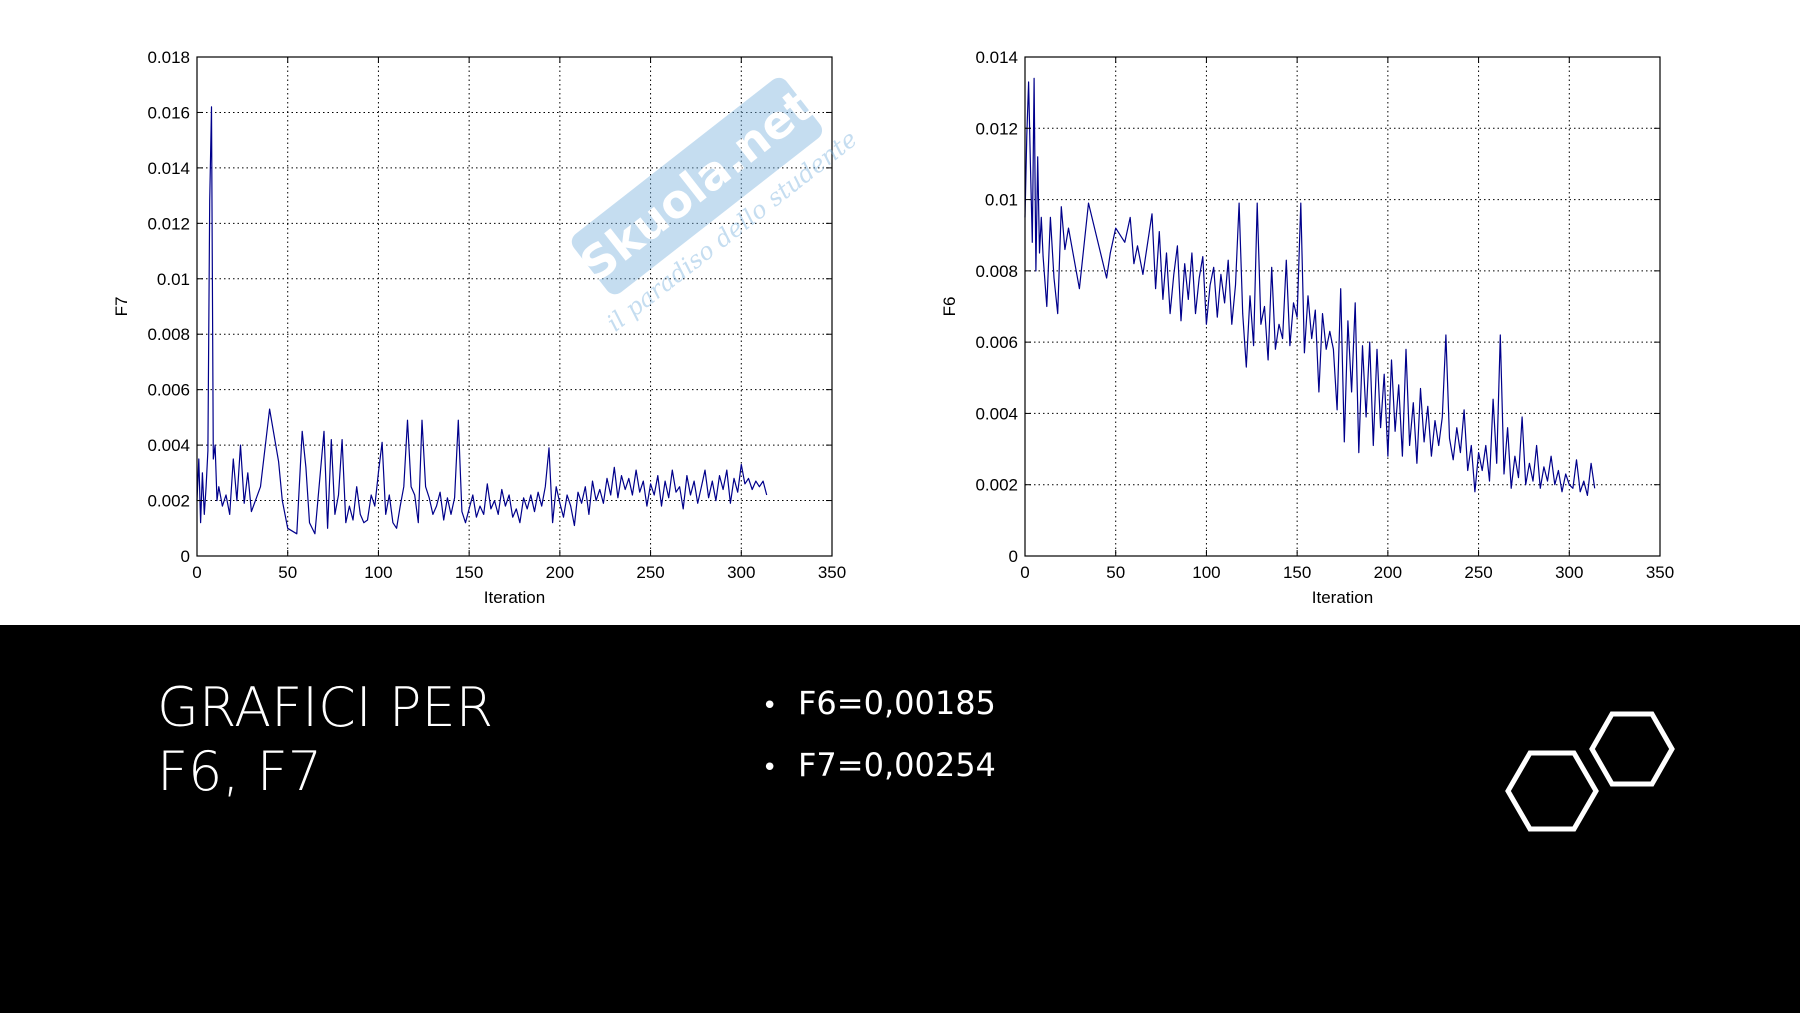 The height and width of the screenshot is (1013, 1800). I want to click on slide-title-line-1: GRAFICI PER, so click(325, 707).